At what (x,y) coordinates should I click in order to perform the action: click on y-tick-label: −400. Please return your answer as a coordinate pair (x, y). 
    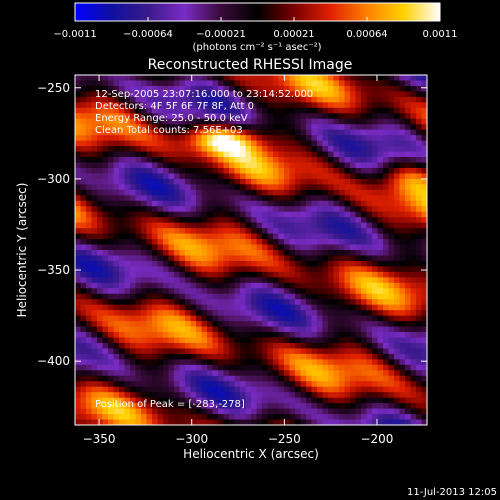
    Looking at the image, I should click on (53, 361).